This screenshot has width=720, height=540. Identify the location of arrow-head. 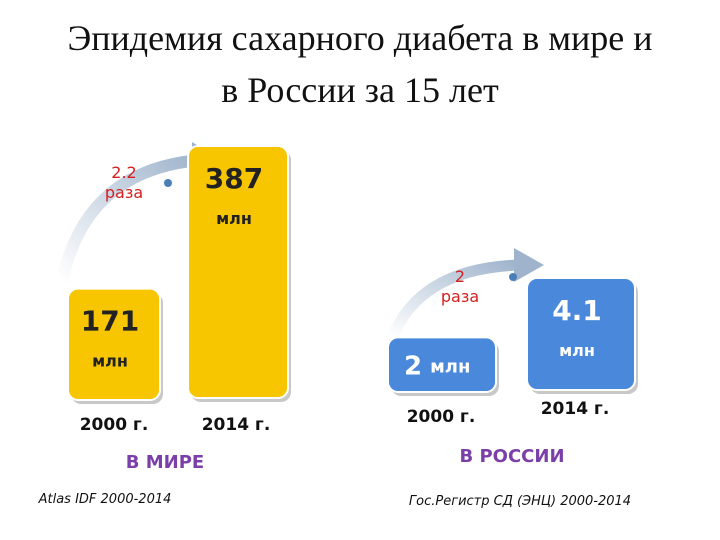
(529, 265).